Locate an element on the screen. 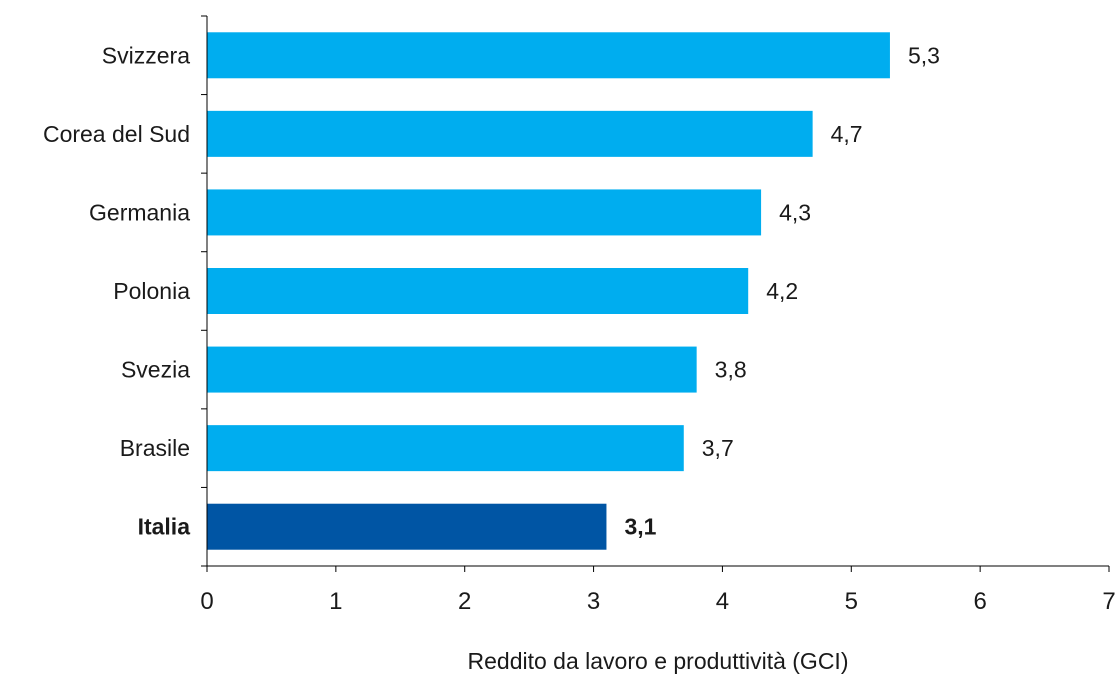  category-label-svizzera: Svizzera is located at coordinates (146, 55).